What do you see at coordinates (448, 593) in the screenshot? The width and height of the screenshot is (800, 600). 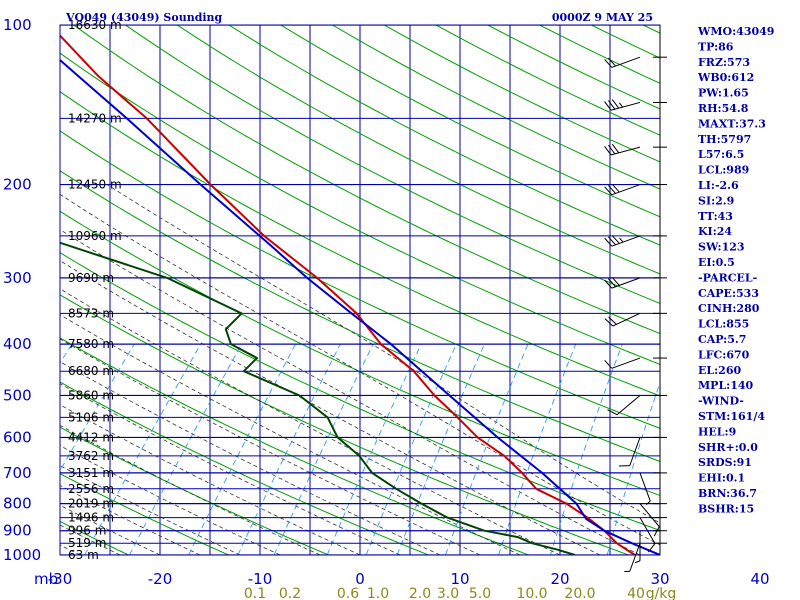 I see `mixing-ratio-label: 3.0` at bounding box center [448, 593].